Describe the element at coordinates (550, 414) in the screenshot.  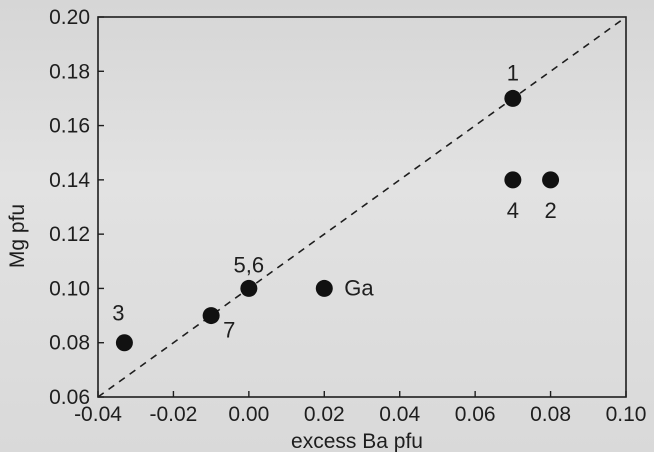
I see `x-tick-label: 0.08` at that location.